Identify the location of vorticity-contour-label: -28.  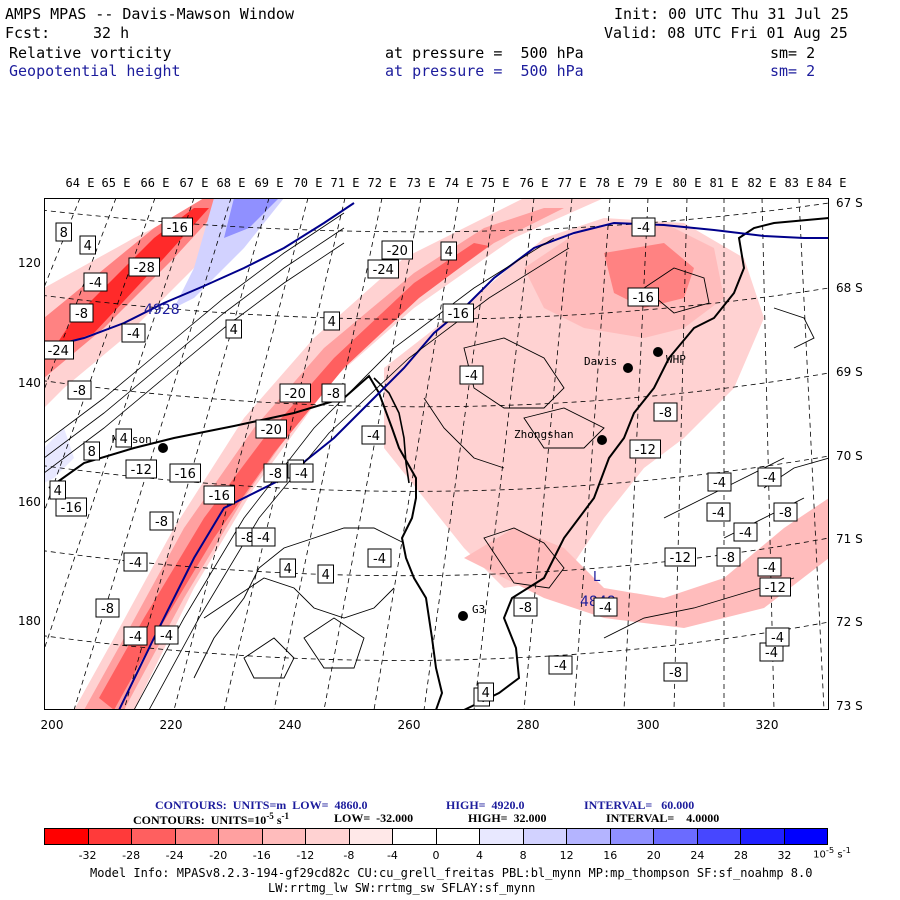
(144, 267).